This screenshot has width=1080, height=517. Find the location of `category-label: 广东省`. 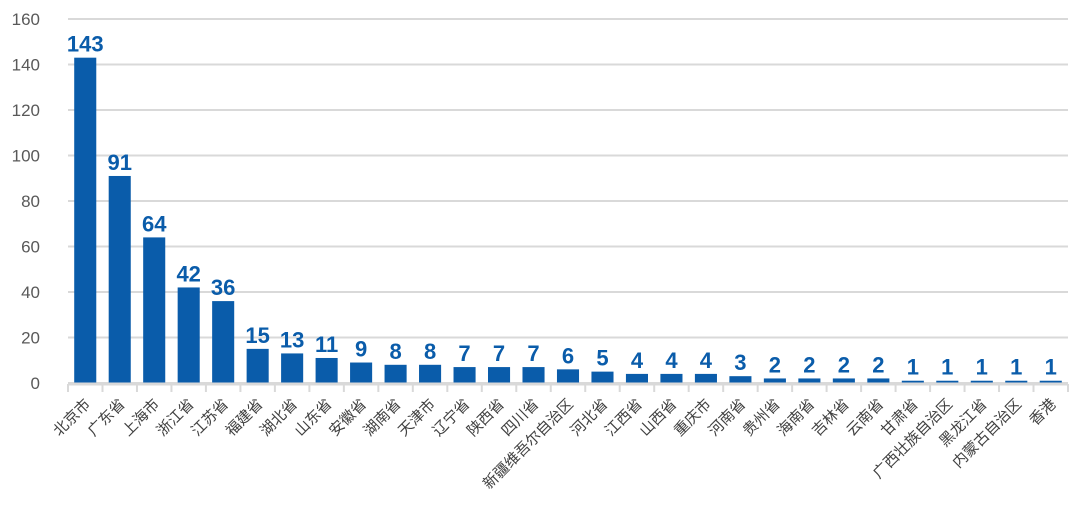

category-label: 广东省 is located at coordinates (106, 417).